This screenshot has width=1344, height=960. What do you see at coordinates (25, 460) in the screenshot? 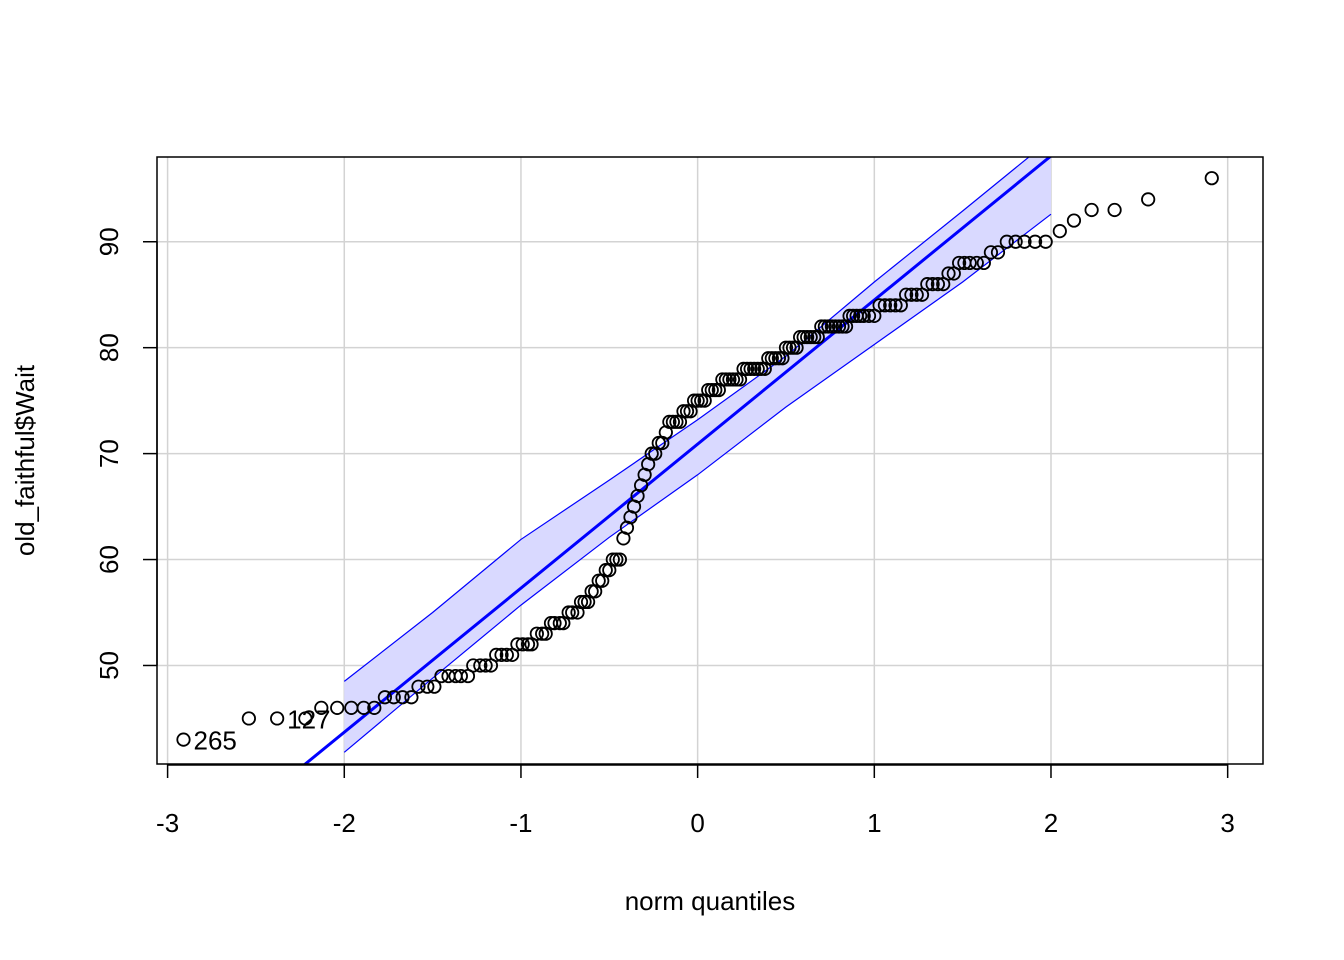
I see `y-axis-title: old_faithful$Wait` at bounding box center [25, 460].